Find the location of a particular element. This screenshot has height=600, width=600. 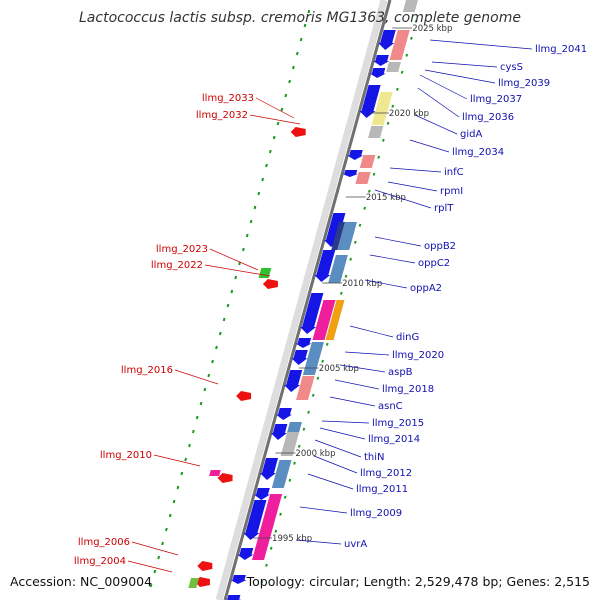

gene-label-right: oppB2 is located at coordinates (440, 246).